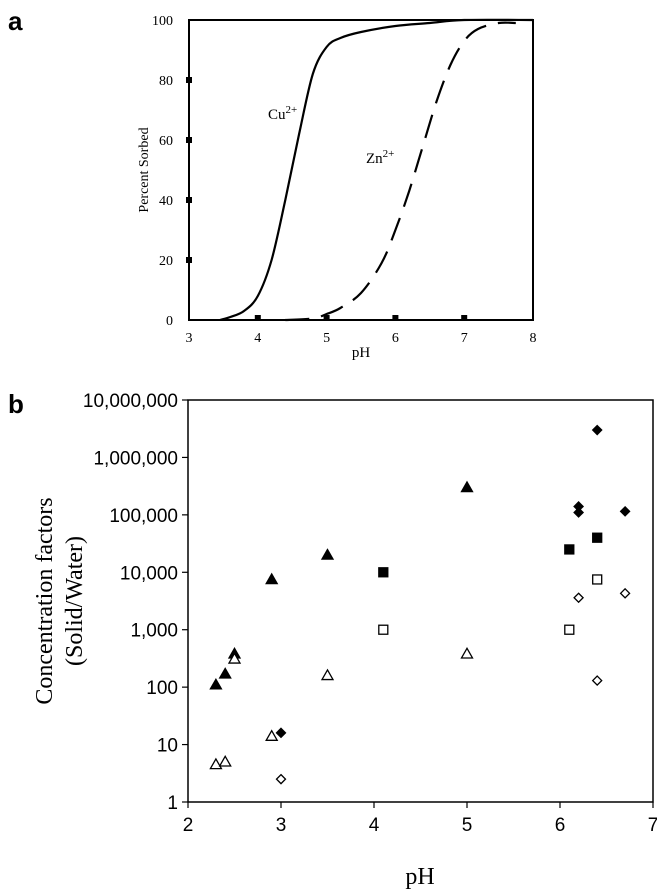 The height and width of the screenshot is (889, 657). What do you see at coordinates (257, 338) in the screenshot?
I see `panel-a-xtick-label: 4` at bounding box center [257, 338].